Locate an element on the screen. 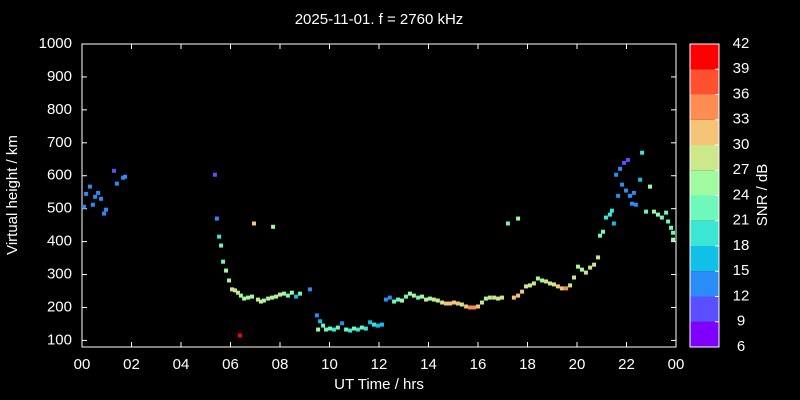 Image resolution: width=800 pixels, height=400 pixels. y-tick-label: 500 is located at coordinates (59, 208).